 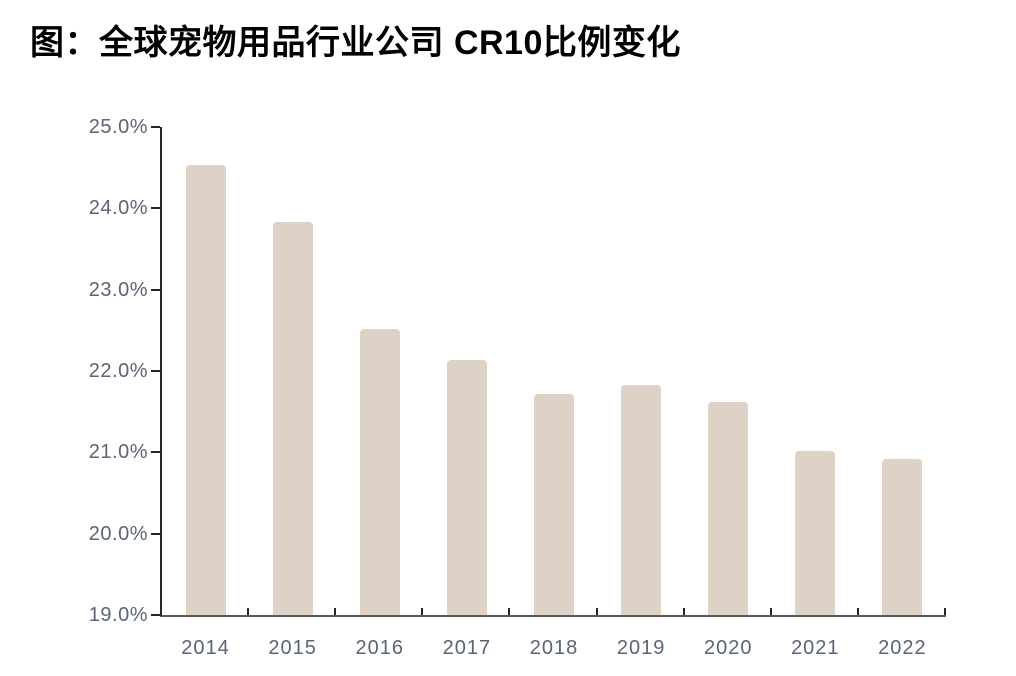 I want to click on bar-2014, so click(x=205, y=390).